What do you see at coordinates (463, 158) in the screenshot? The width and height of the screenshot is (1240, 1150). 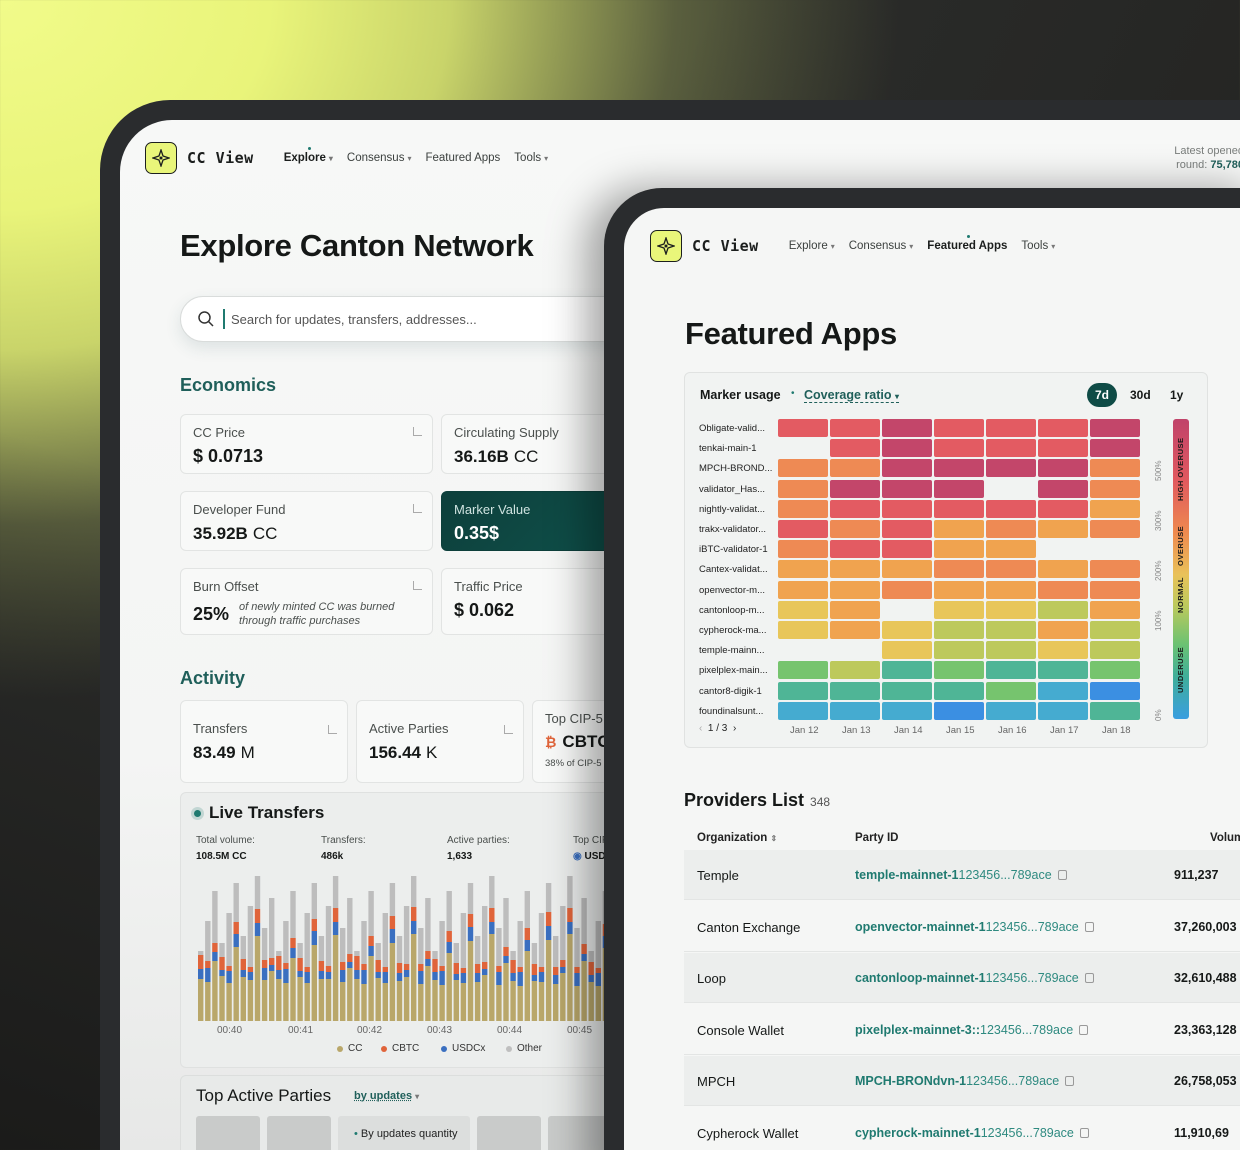 I see `nav-featured-apps: Featured Apps` at bounding box center [463, 158].